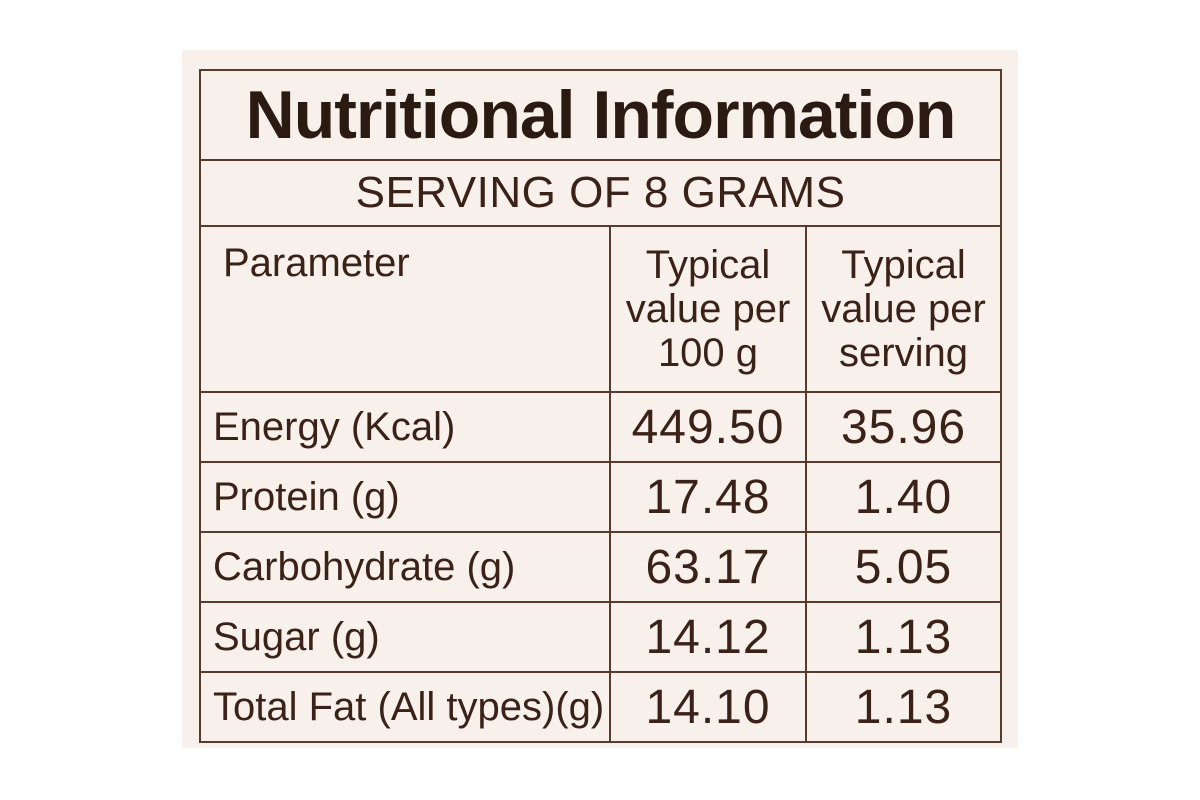  I want to click on header-per-100g: Typical value per 100 g, so click(708, 309).